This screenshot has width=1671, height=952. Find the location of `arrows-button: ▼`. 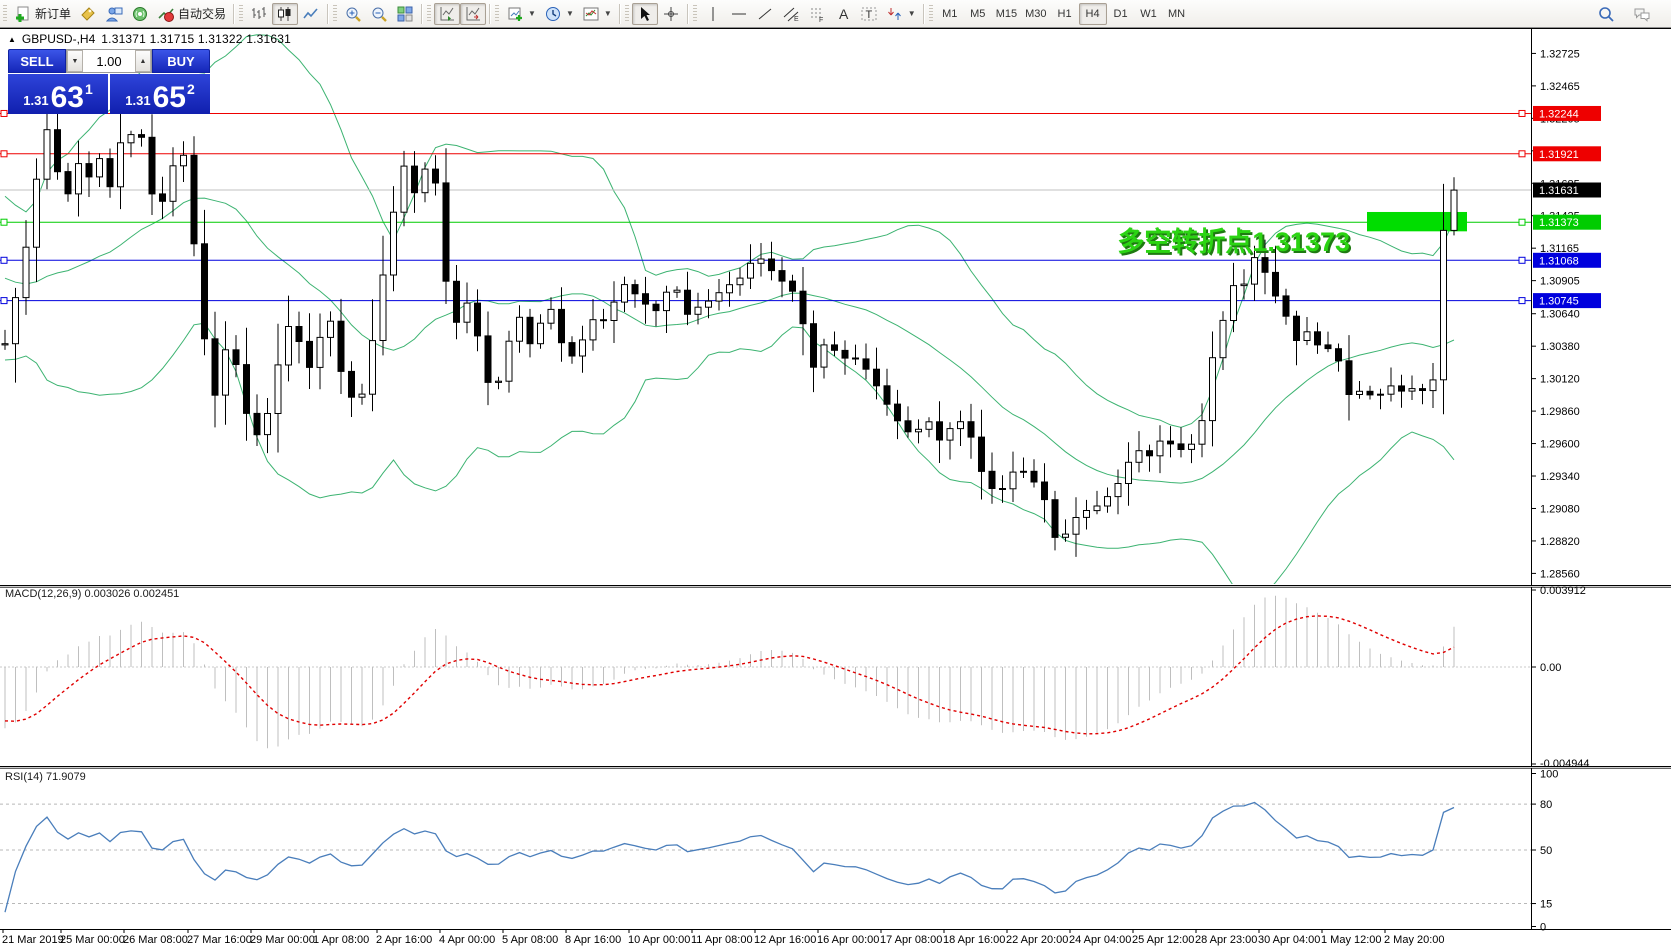

arrows-button: ▼ is located at coordinates (901, 14).